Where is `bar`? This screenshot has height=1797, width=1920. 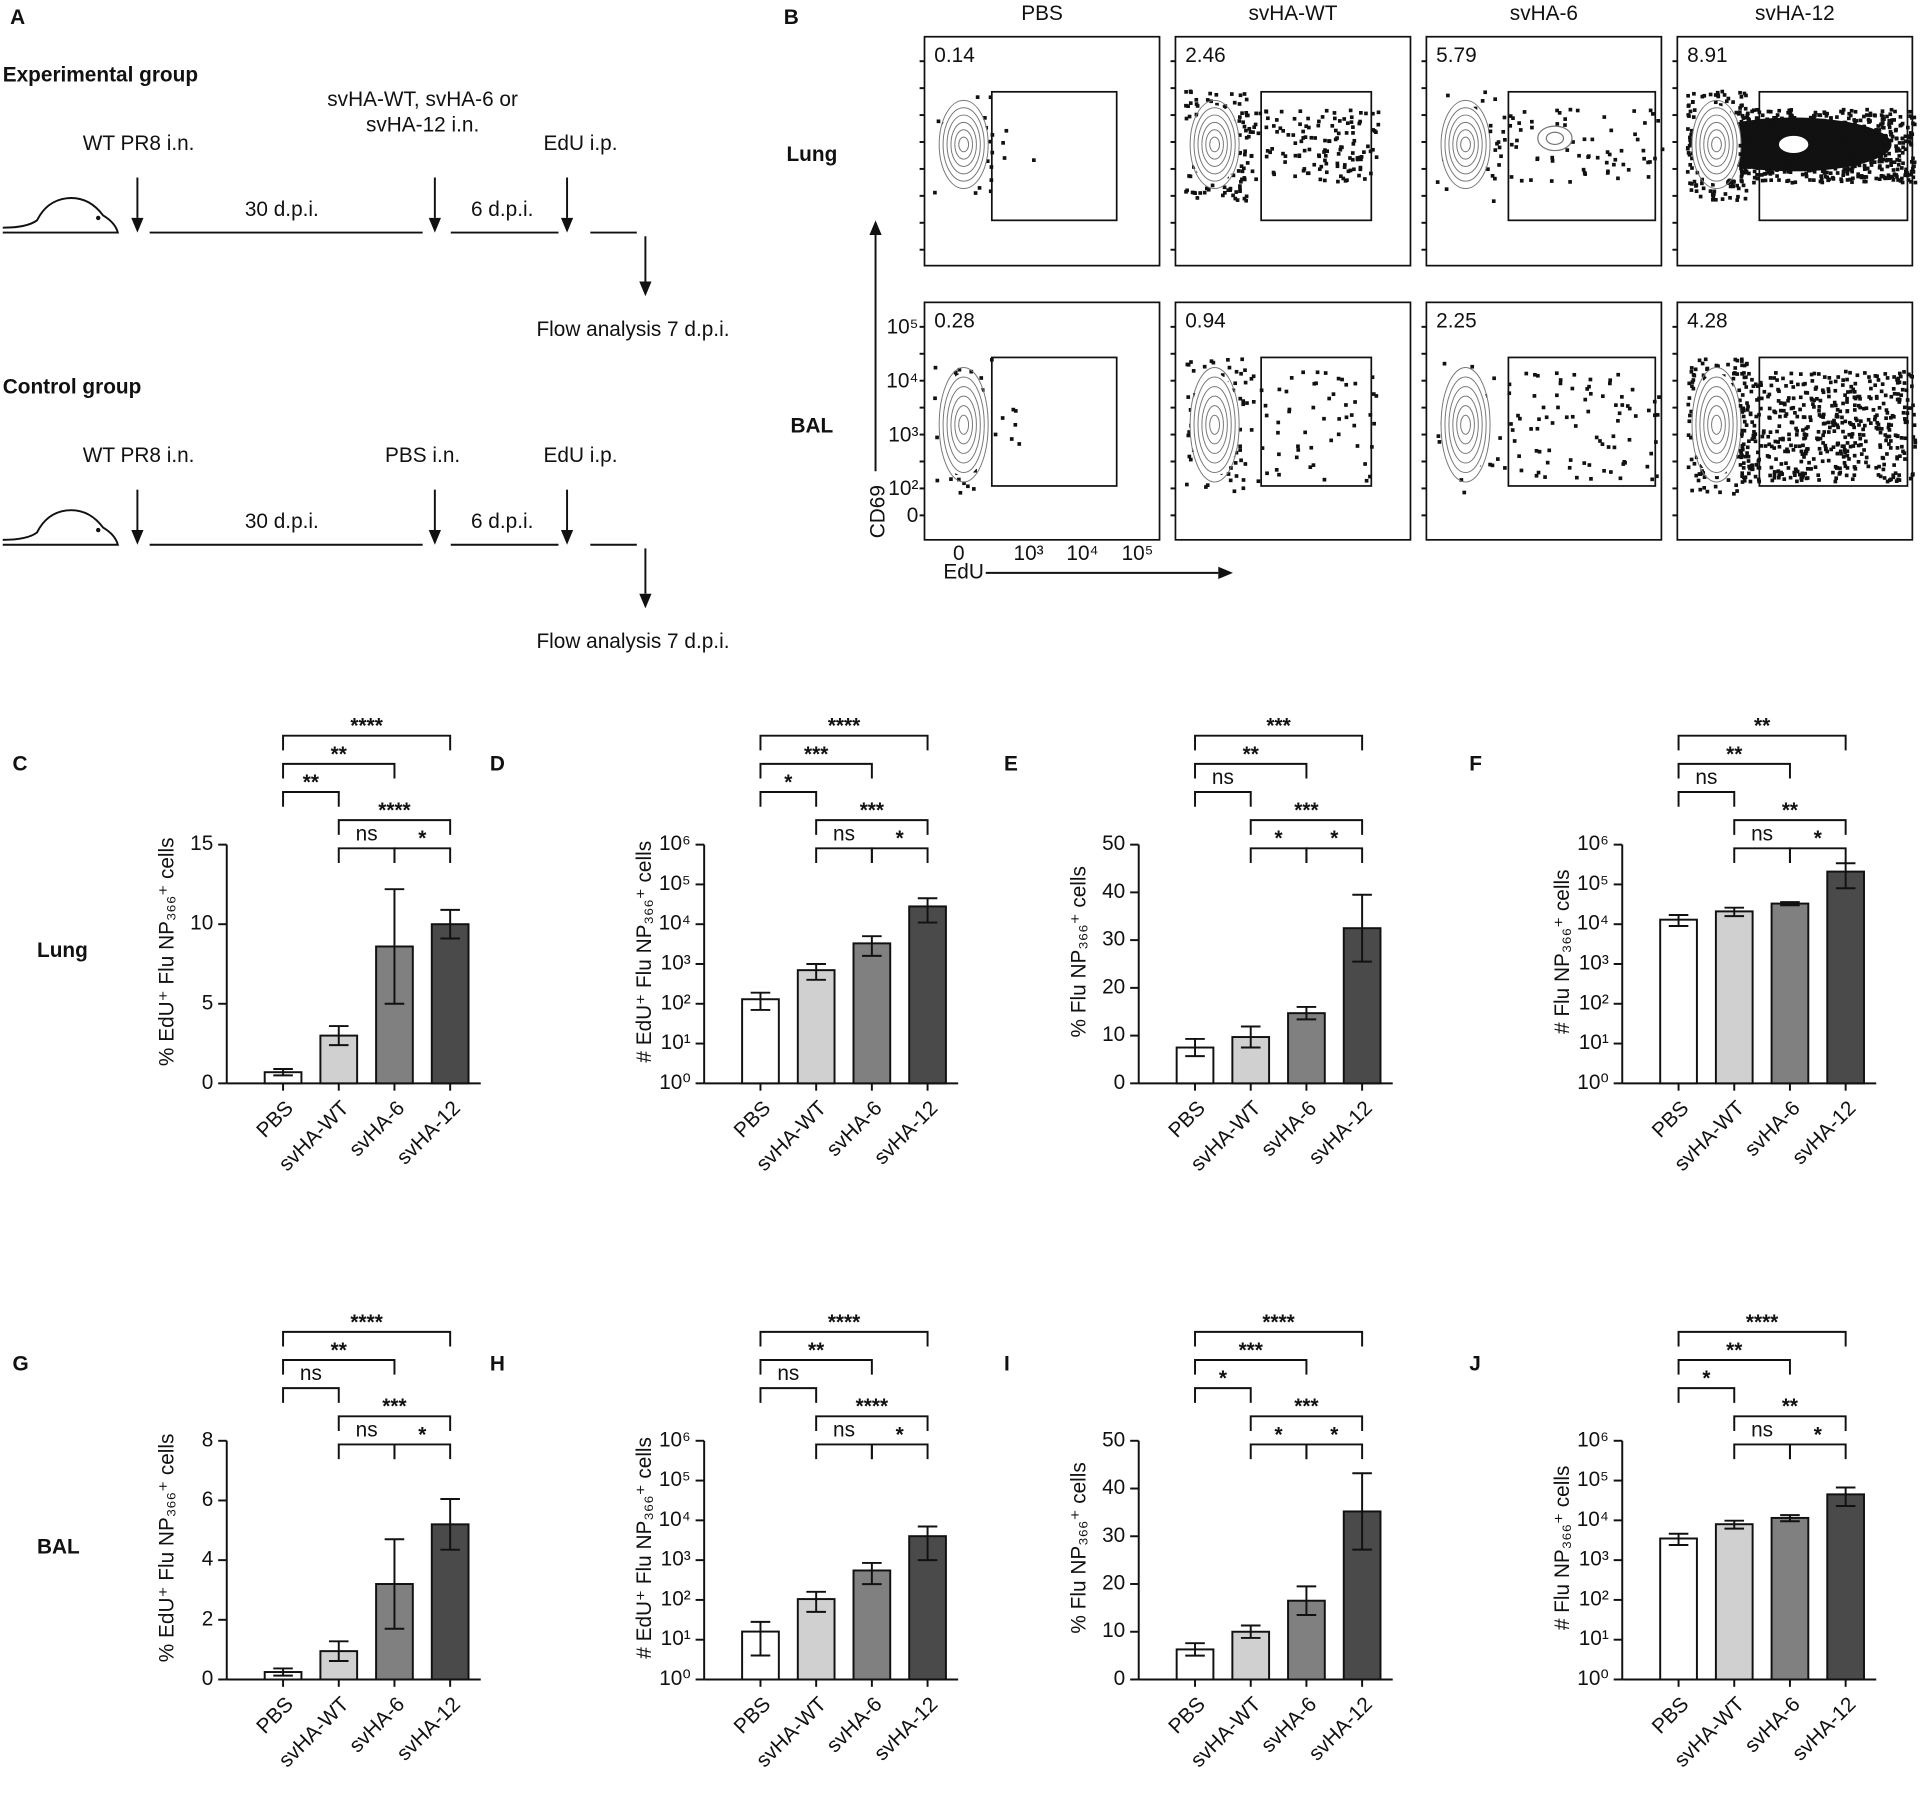
bar is located at coordinates (1845, 1587).